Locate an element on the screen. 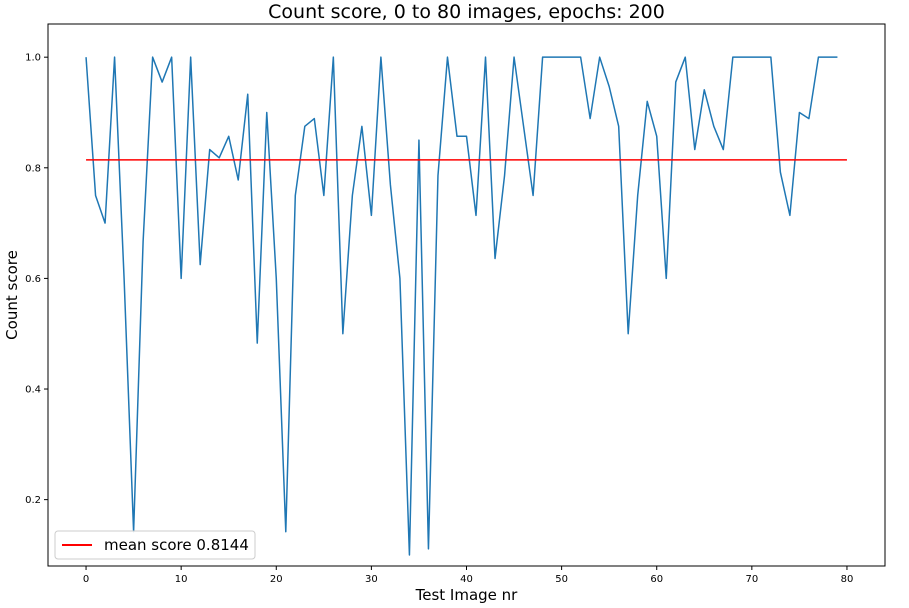  x-tick-label: 40 is located at coordinates (466, 579).